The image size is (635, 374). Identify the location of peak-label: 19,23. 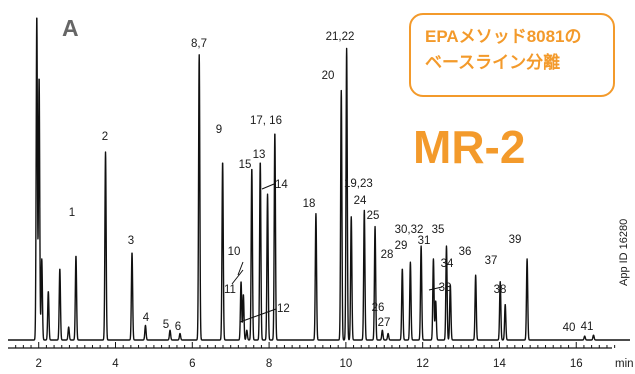
(358, 184).